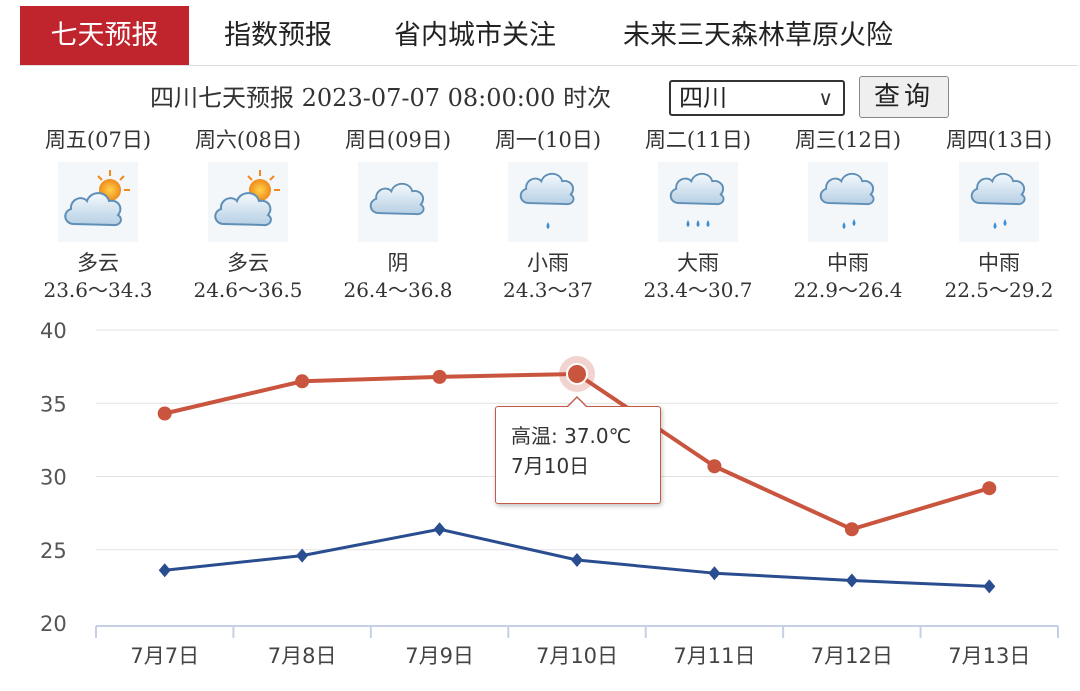 The image size is (1080, 691). I want to click on region-selected-value: 四川, so click(703, 98).